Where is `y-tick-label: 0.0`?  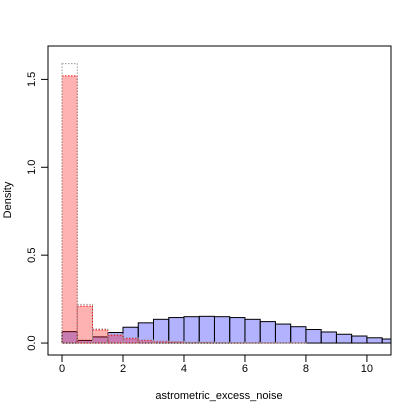
y-tick-label: 0.0 is located at coordinates (32, 342).